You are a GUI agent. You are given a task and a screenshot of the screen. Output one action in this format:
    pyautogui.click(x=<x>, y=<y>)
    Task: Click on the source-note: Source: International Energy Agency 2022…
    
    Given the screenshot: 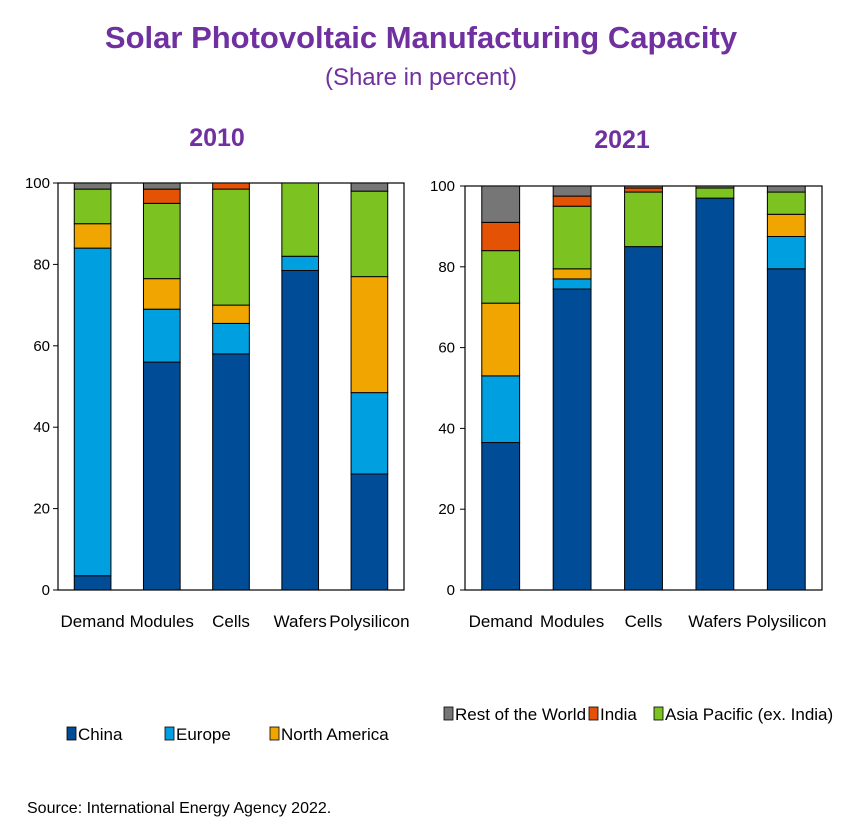 What is the action you would take?
    pyautogui.click(x=179, y=808)
    